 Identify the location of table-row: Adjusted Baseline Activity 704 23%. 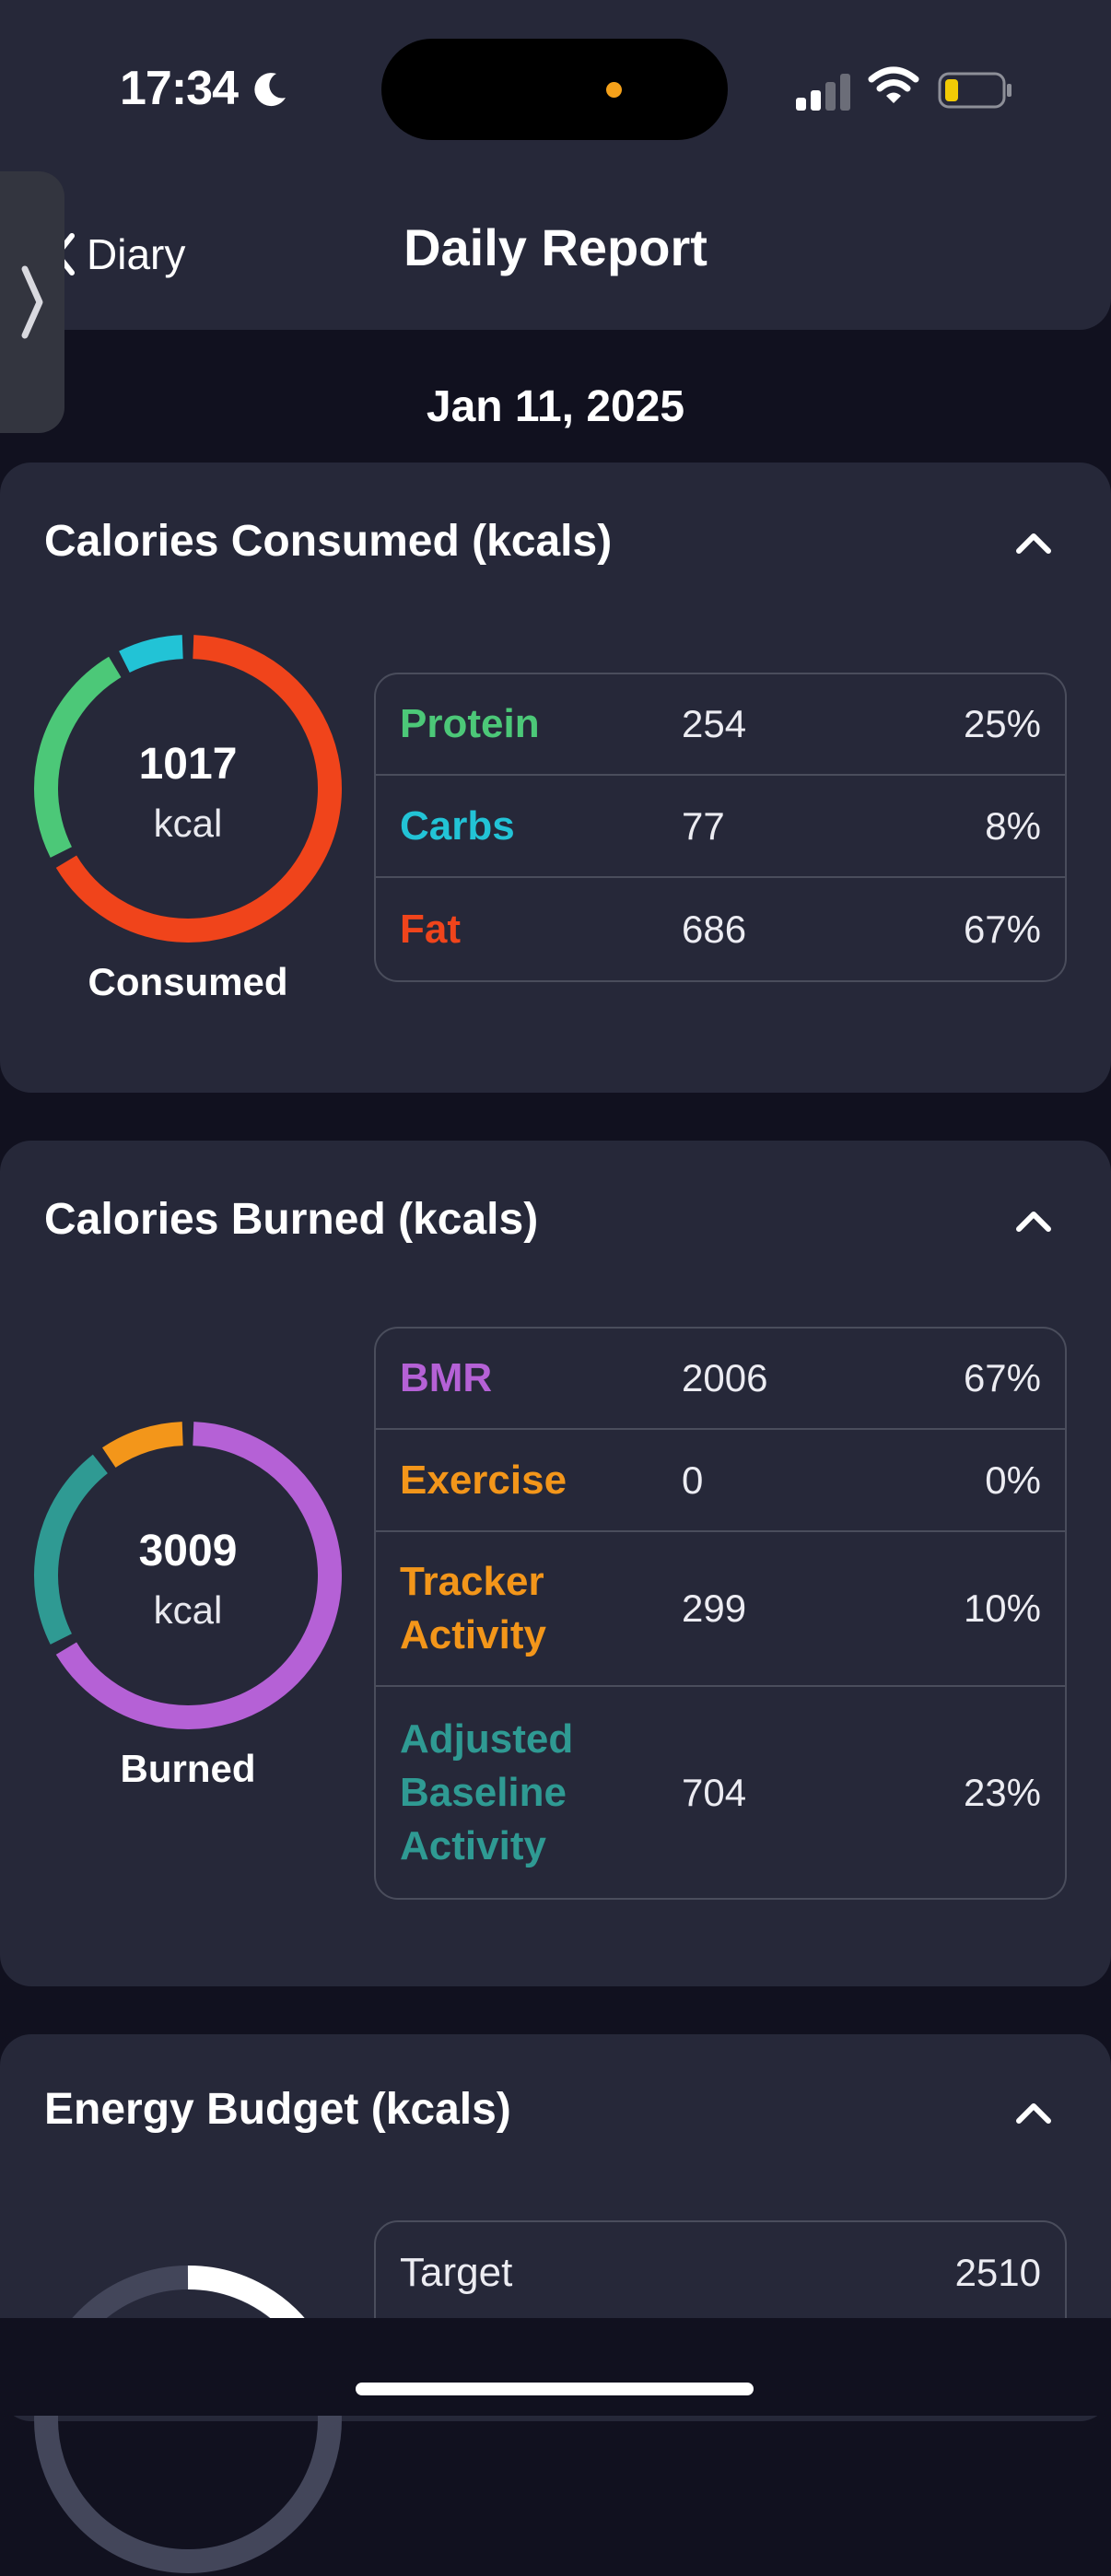
(720, 1792).